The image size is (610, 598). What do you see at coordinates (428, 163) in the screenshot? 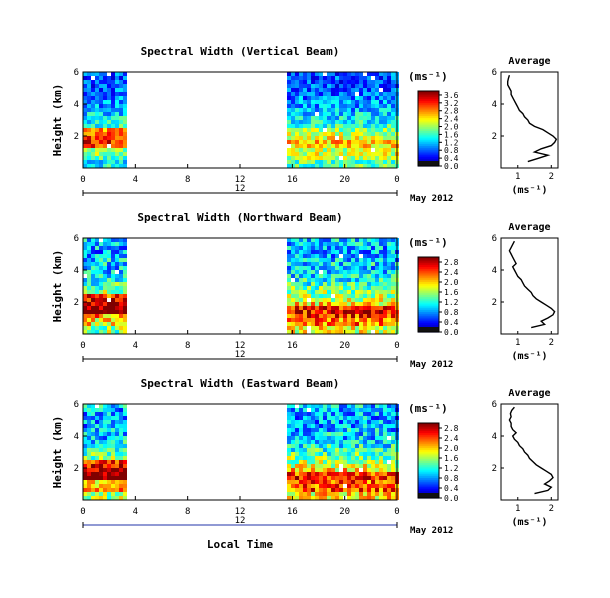
I see `colorbar-low-band` at bounding box center [428, 163].